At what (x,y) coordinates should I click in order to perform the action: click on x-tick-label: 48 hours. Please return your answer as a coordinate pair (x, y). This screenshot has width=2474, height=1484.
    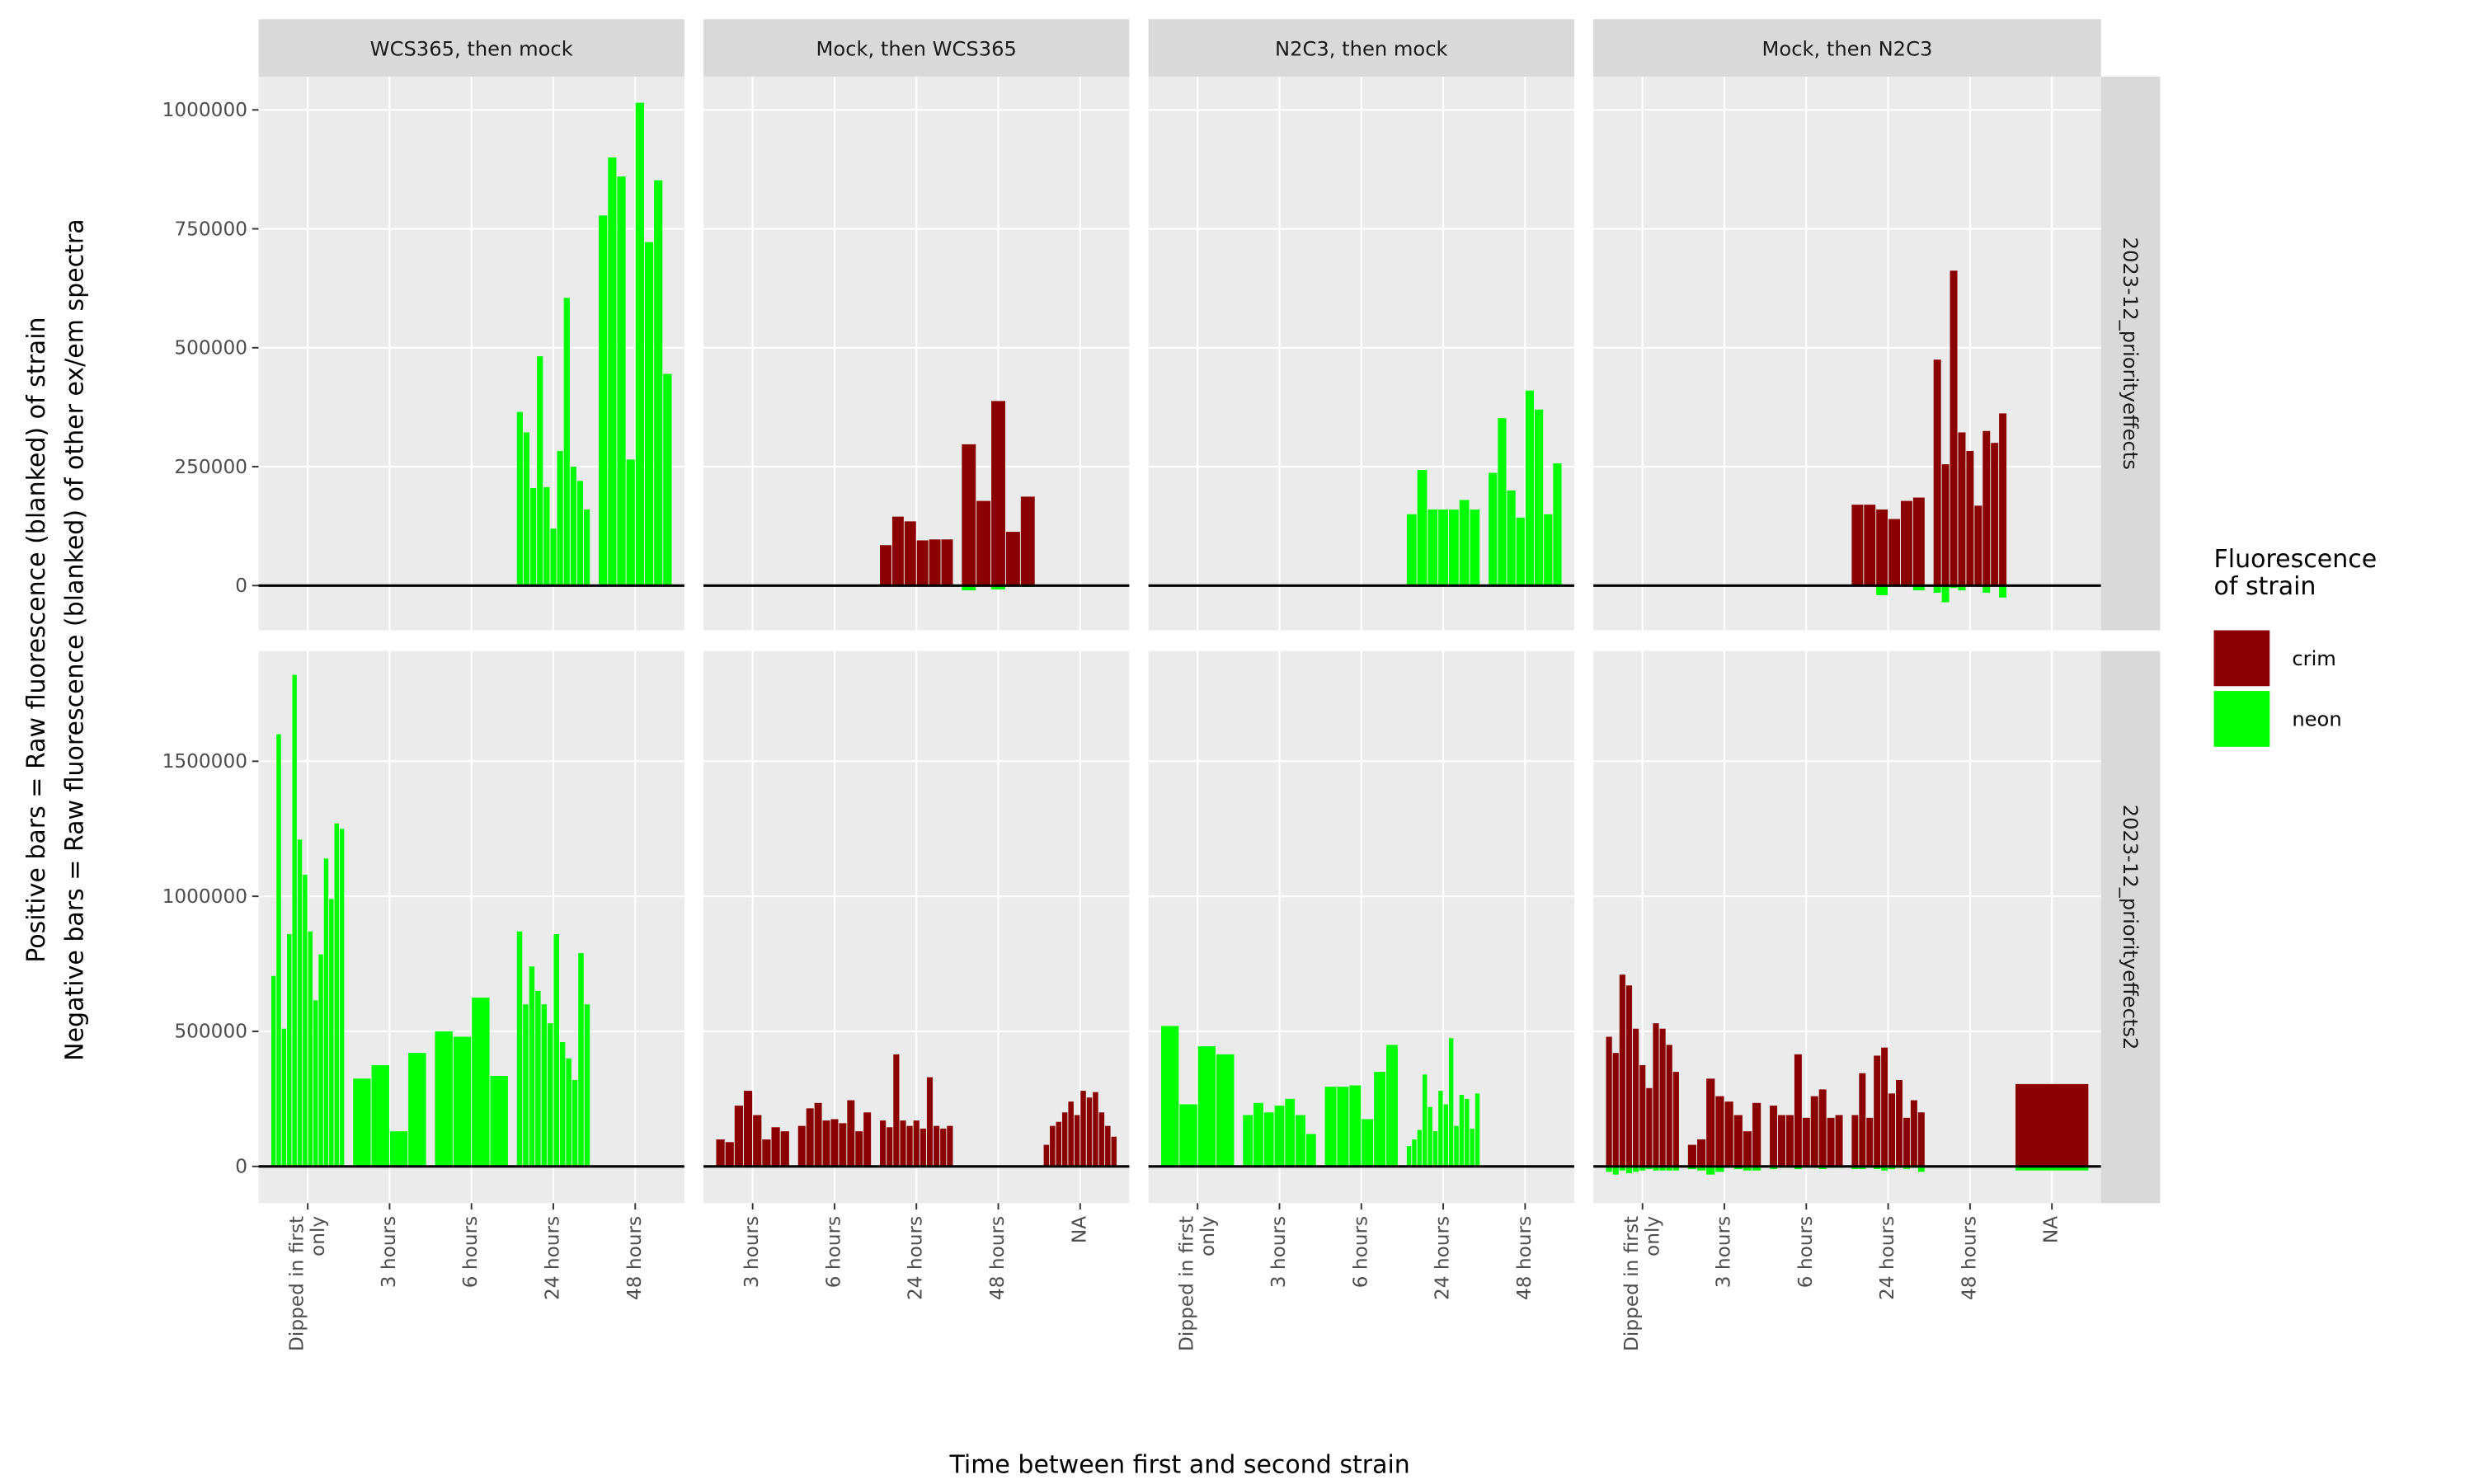
    Looking at the image, I should click on (1524, 1258).